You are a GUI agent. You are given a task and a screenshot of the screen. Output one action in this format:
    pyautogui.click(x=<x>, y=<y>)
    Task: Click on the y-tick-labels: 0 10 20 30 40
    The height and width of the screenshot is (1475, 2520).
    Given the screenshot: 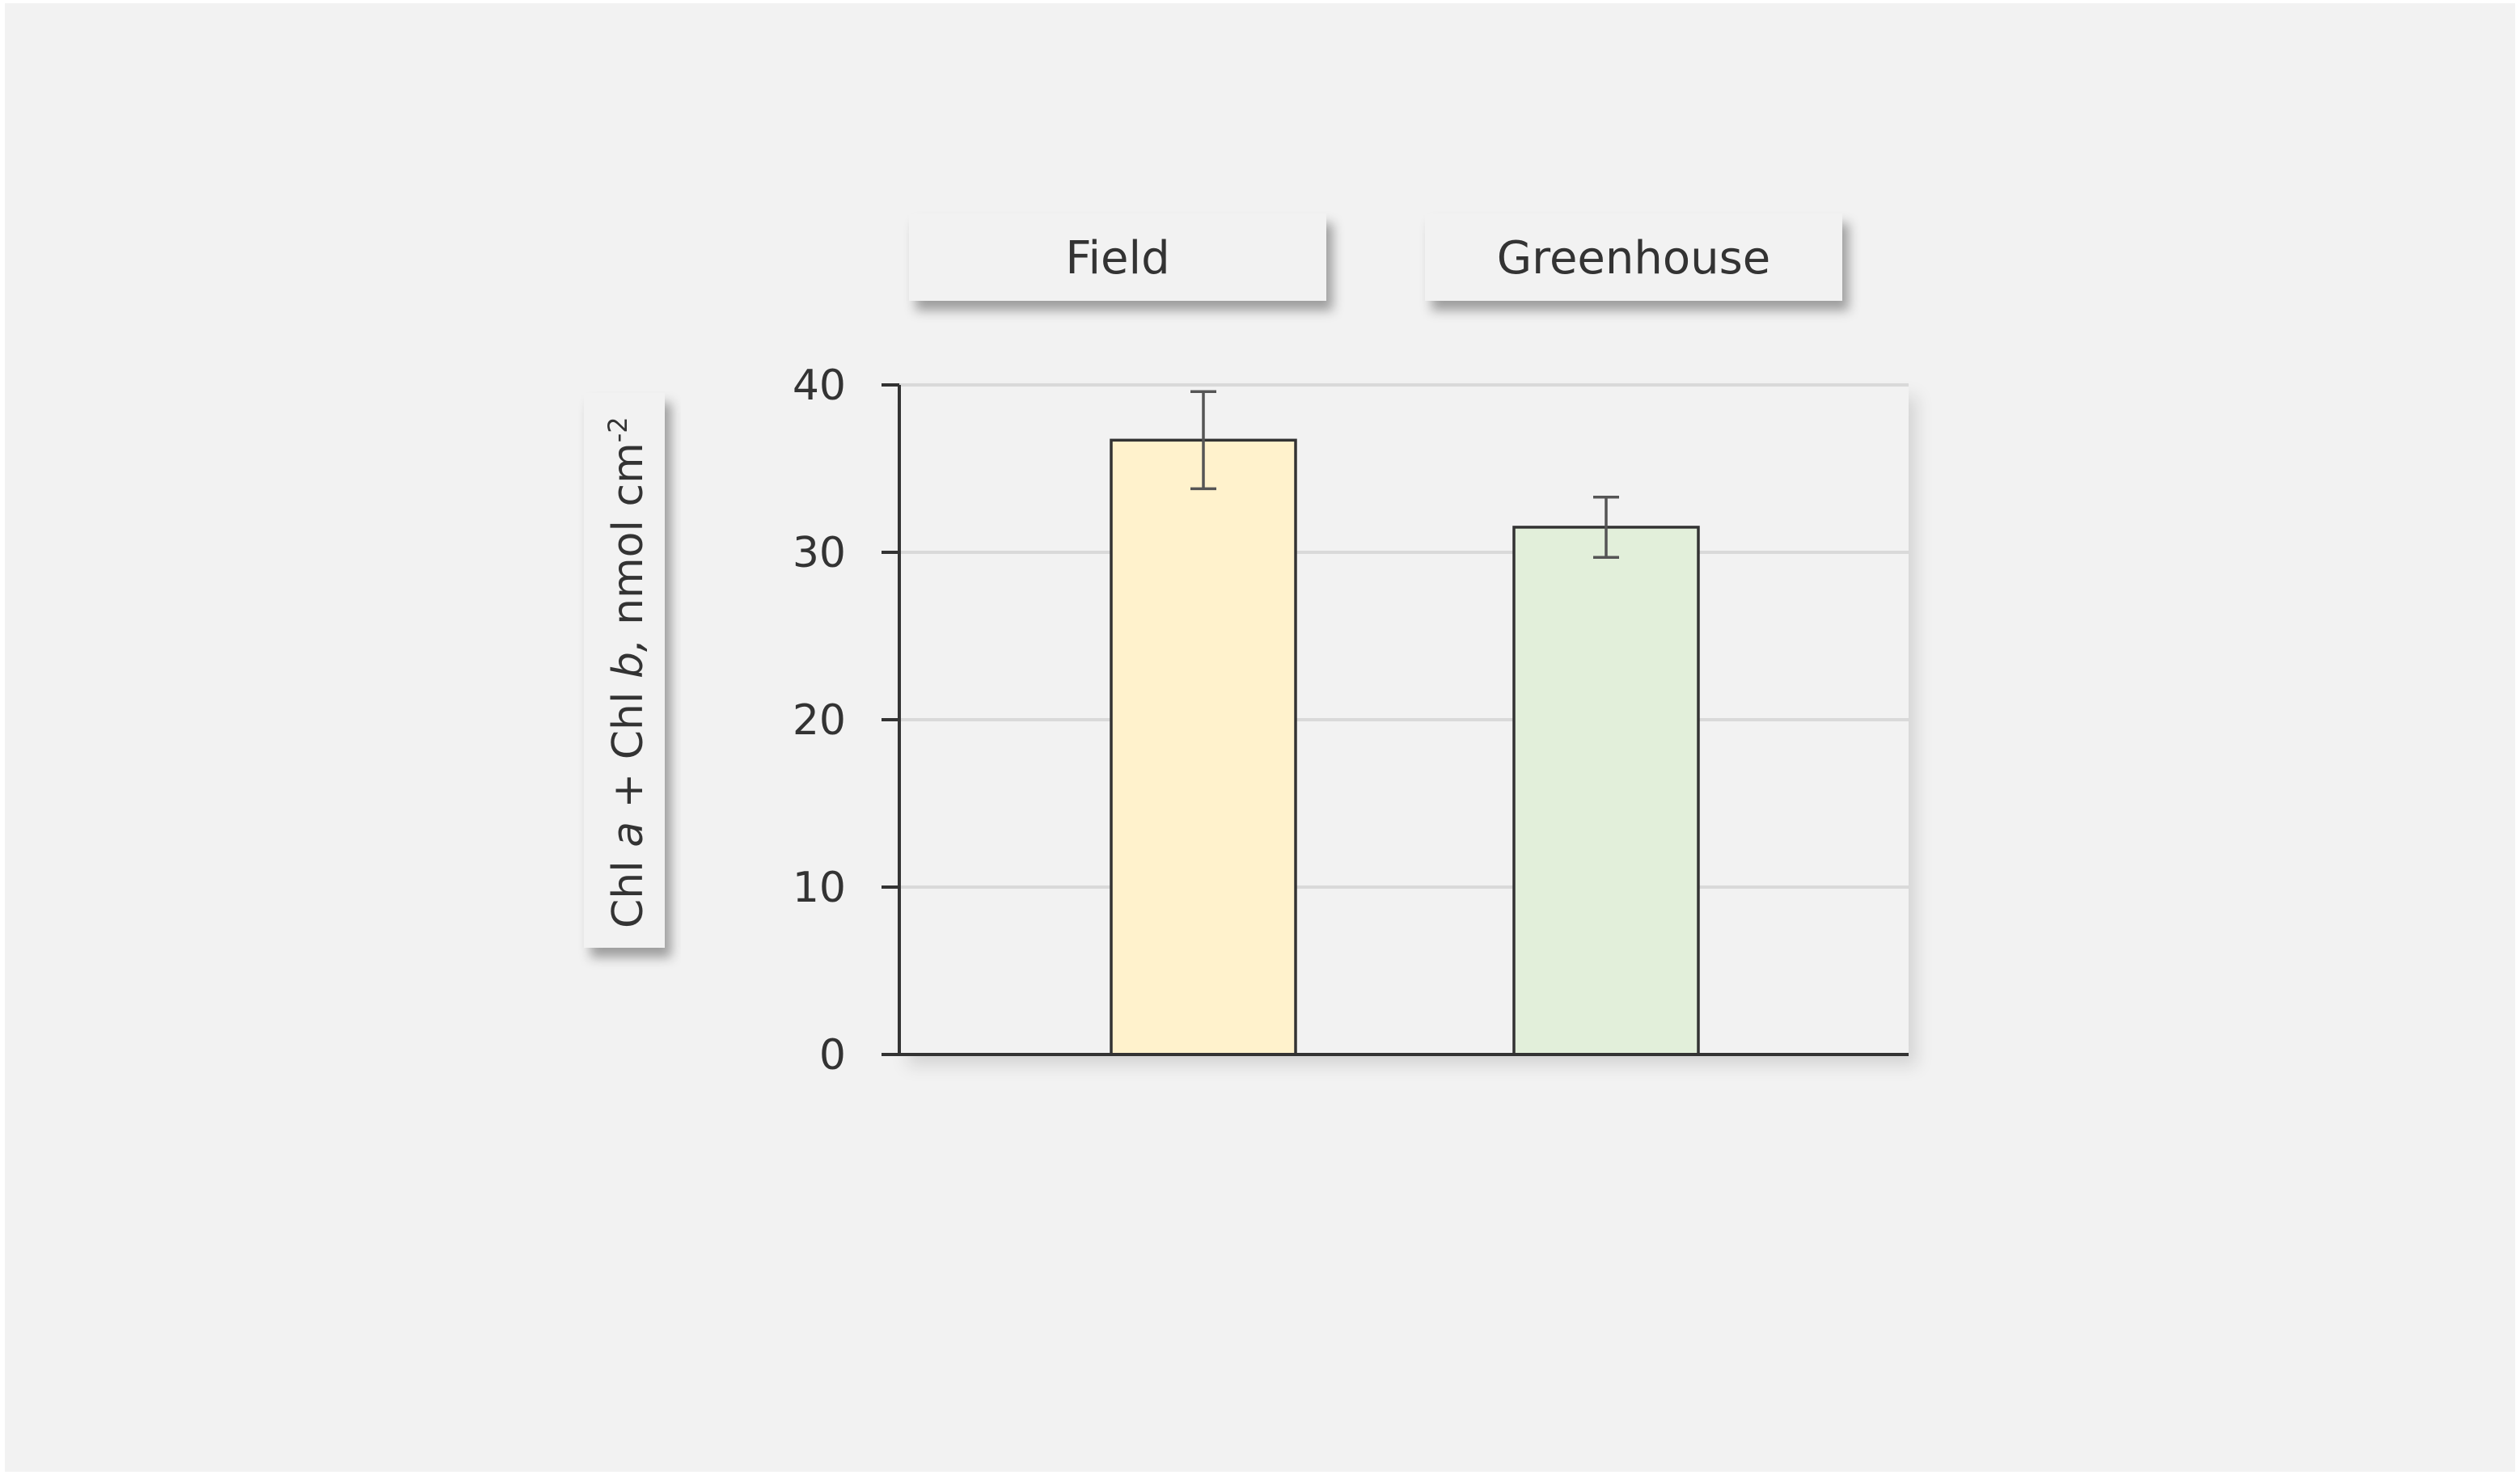 What is the action you would take?
    pyautogui.click(x=819, y=721)
    